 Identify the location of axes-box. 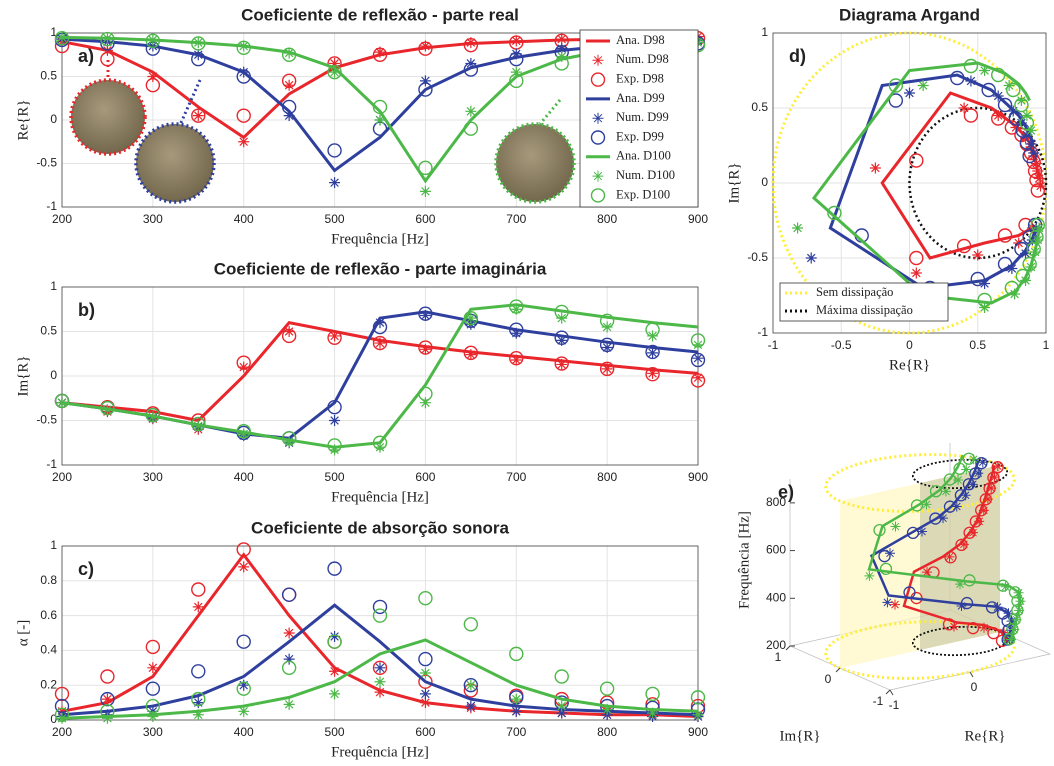
(380, 633).